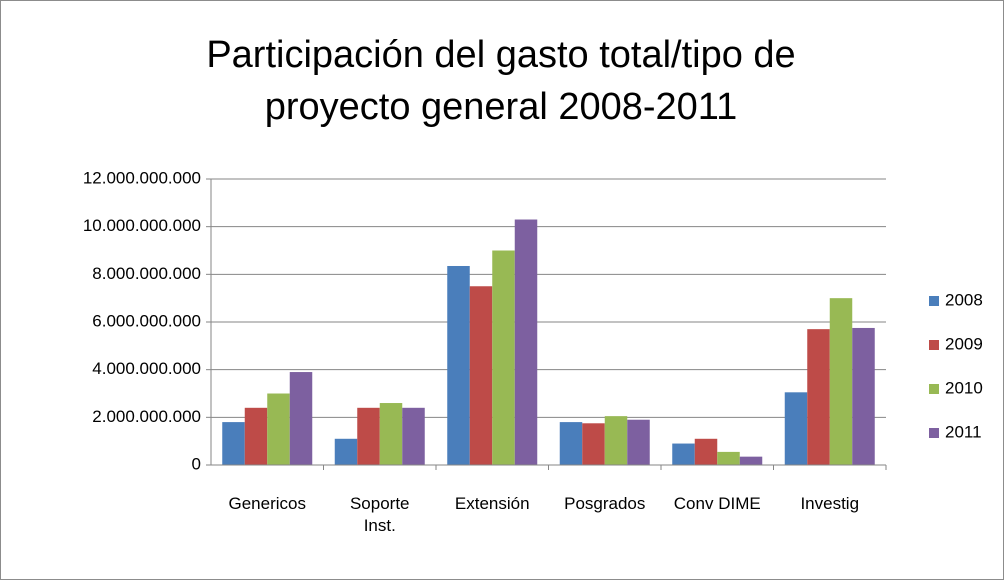  I want to click on legend-label: 2011, so click(963, 431).